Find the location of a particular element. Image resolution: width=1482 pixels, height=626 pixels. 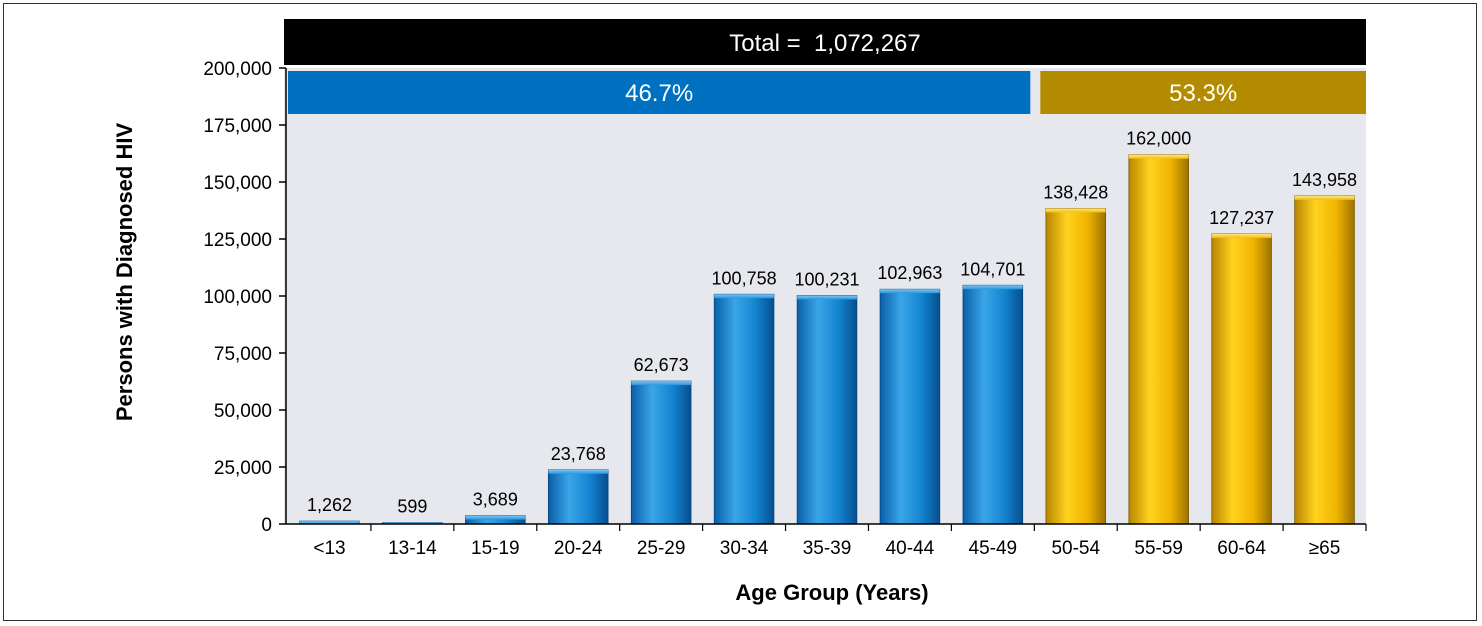

x-tick-label: 50-54 is located at coordinates (1075, 548).